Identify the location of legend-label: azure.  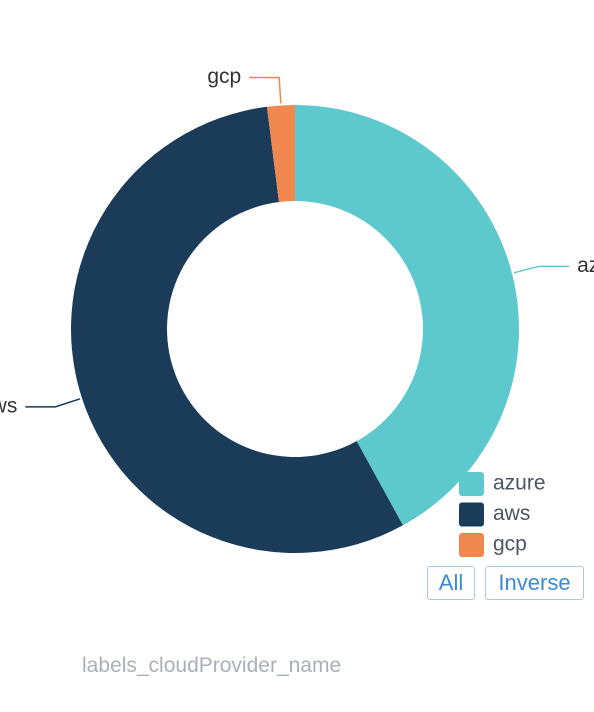
(519, 483).